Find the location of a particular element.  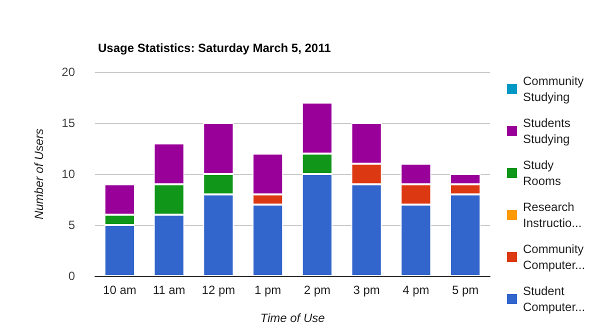

x-tick-label: 2 pm is located at coordinates (317, 290).